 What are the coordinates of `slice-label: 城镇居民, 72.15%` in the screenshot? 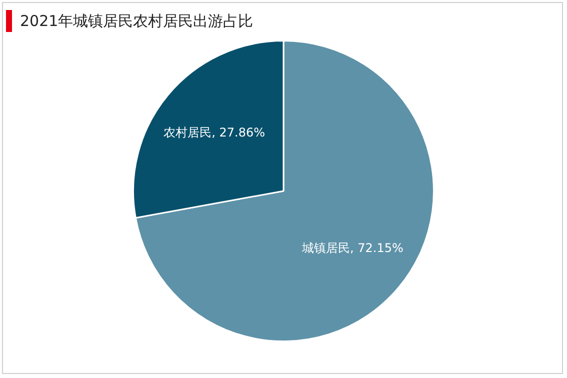 It's located at (352, 247).